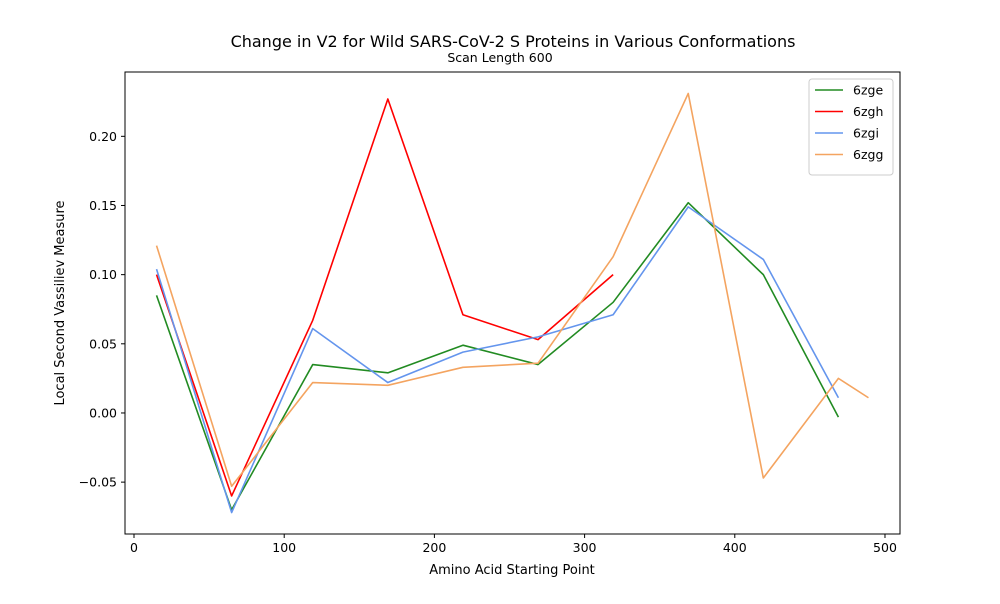 The image size is (1000, 604). What do you see at coordinates (434, 547) in the screenshot?
I see `x-tick-label: 200` at bounding box center [434, 547].